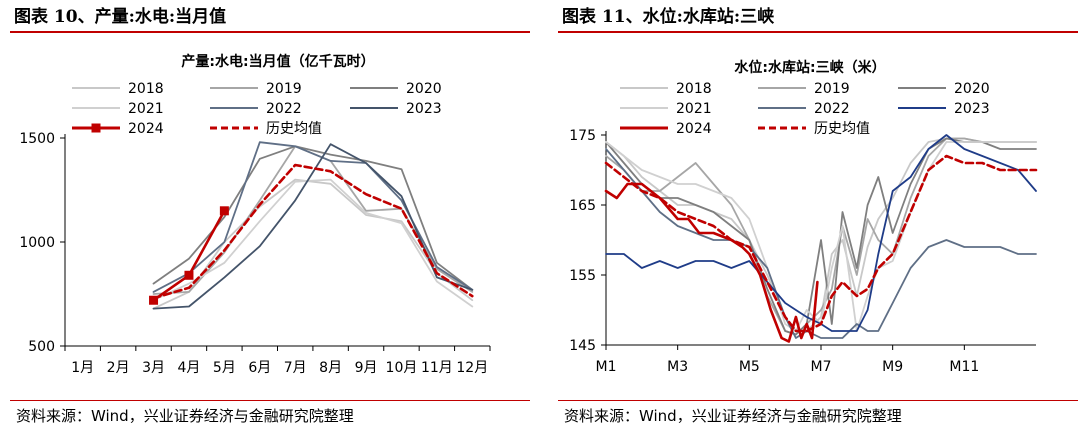 This screenshot has width=1080, height=430. Describe the element at coordinates (224, 368) in the screenshot. I see `x-tick-label-5: 5月` at that location.